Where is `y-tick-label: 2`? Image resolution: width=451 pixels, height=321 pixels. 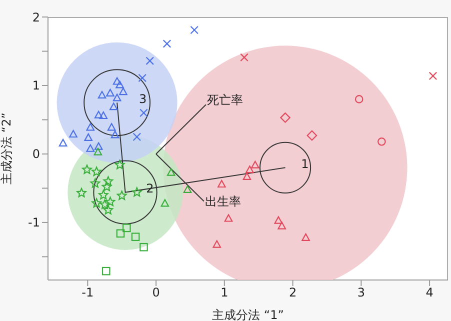 y-tick-label: 2 is located at coordinates (36, 17).